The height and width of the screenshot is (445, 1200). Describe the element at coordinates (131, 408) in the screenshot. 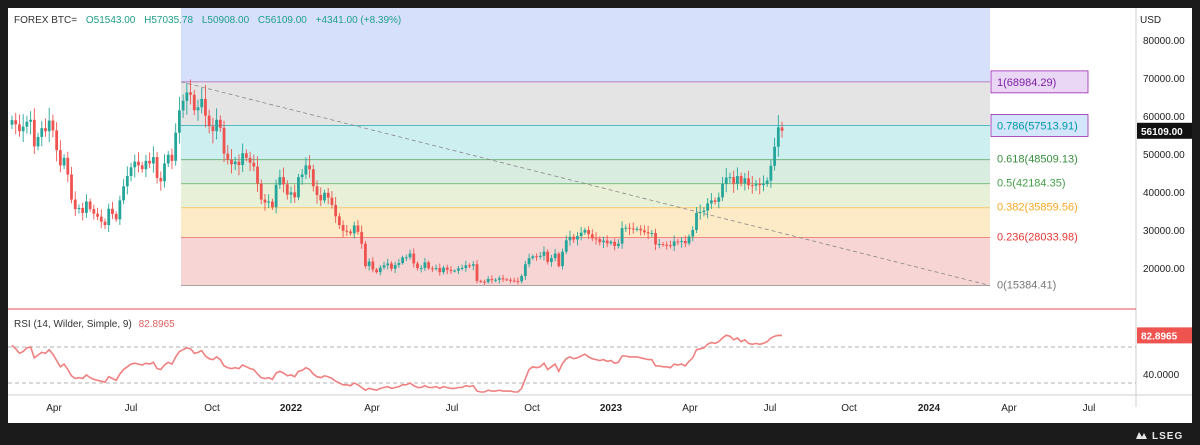

I see `time-tick-label: Jul` at that location.